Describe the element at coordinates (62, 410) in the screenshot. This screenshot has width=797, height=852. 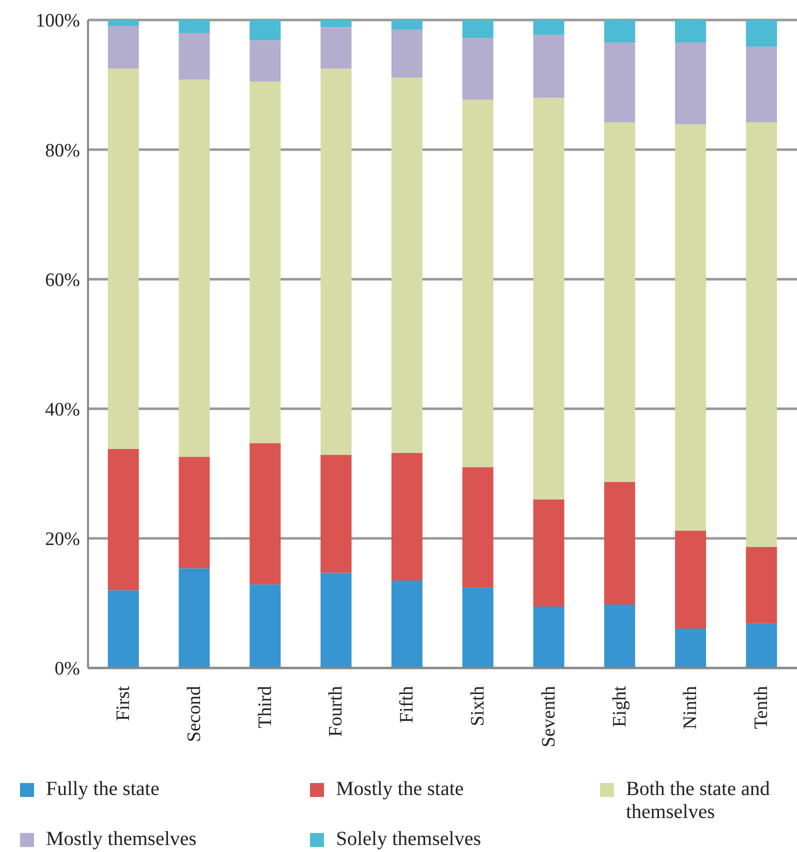
I see `y-tick-label: 40%` at that location.